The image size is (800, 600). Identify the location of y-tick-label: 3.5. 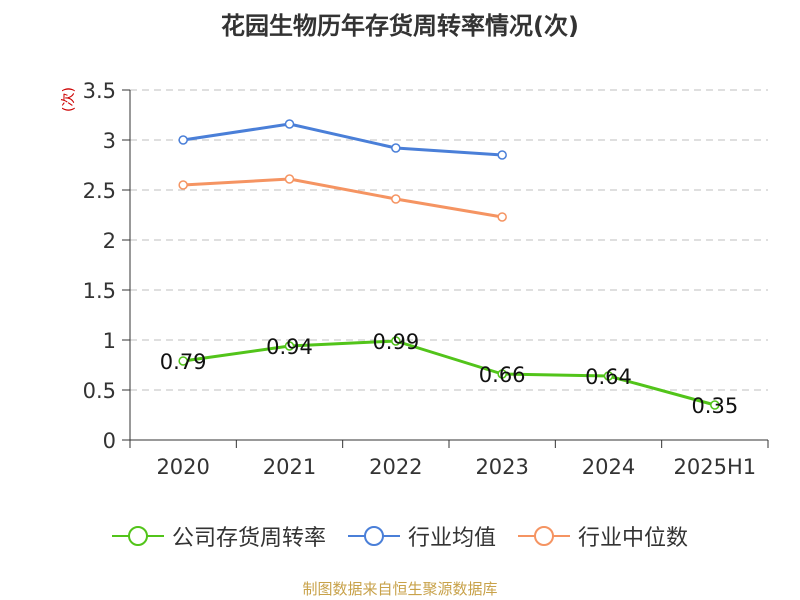
(99, 91).